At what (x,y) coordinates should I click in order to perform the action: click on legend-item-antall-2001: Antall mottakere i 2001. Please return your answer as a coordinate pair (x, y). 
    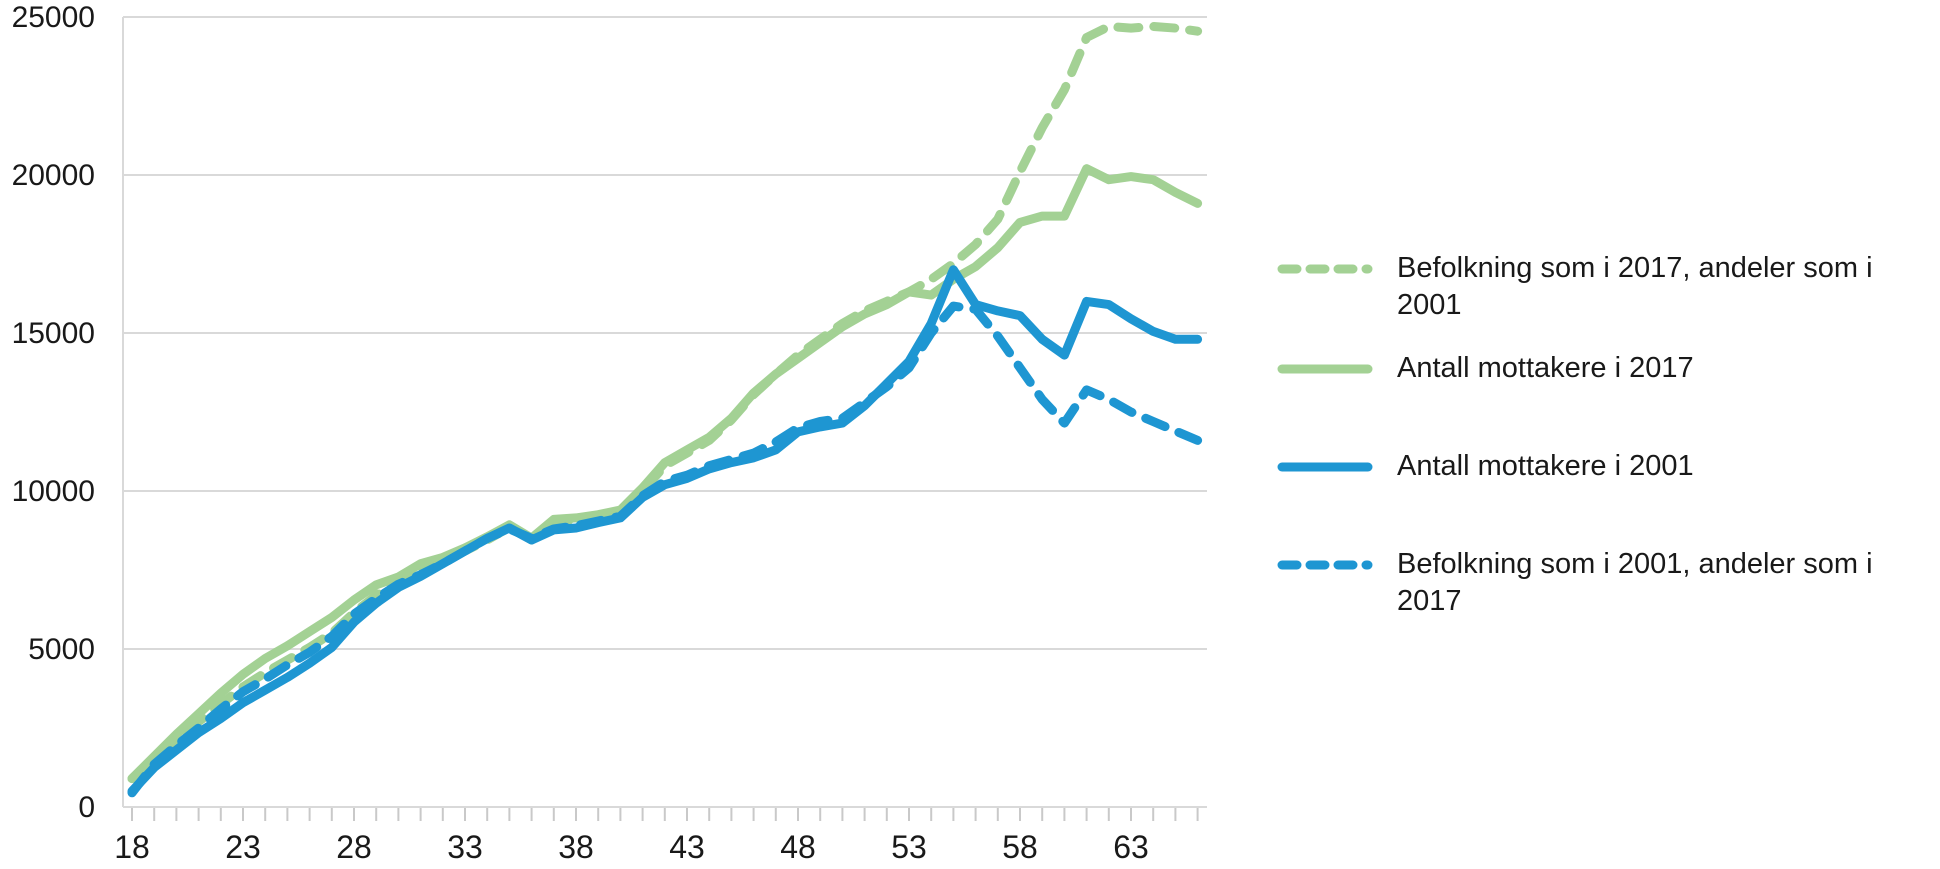
    Looking at the image, I should click on (1594, 466).